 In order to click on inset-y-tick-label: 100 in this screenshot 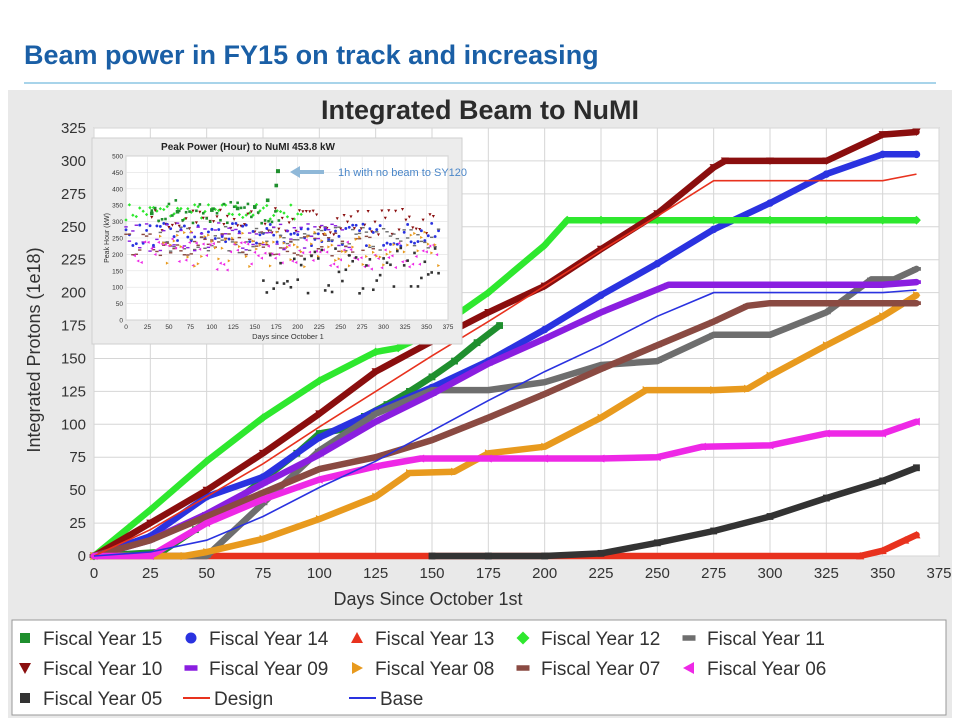, I will do `click(117, 288)`.